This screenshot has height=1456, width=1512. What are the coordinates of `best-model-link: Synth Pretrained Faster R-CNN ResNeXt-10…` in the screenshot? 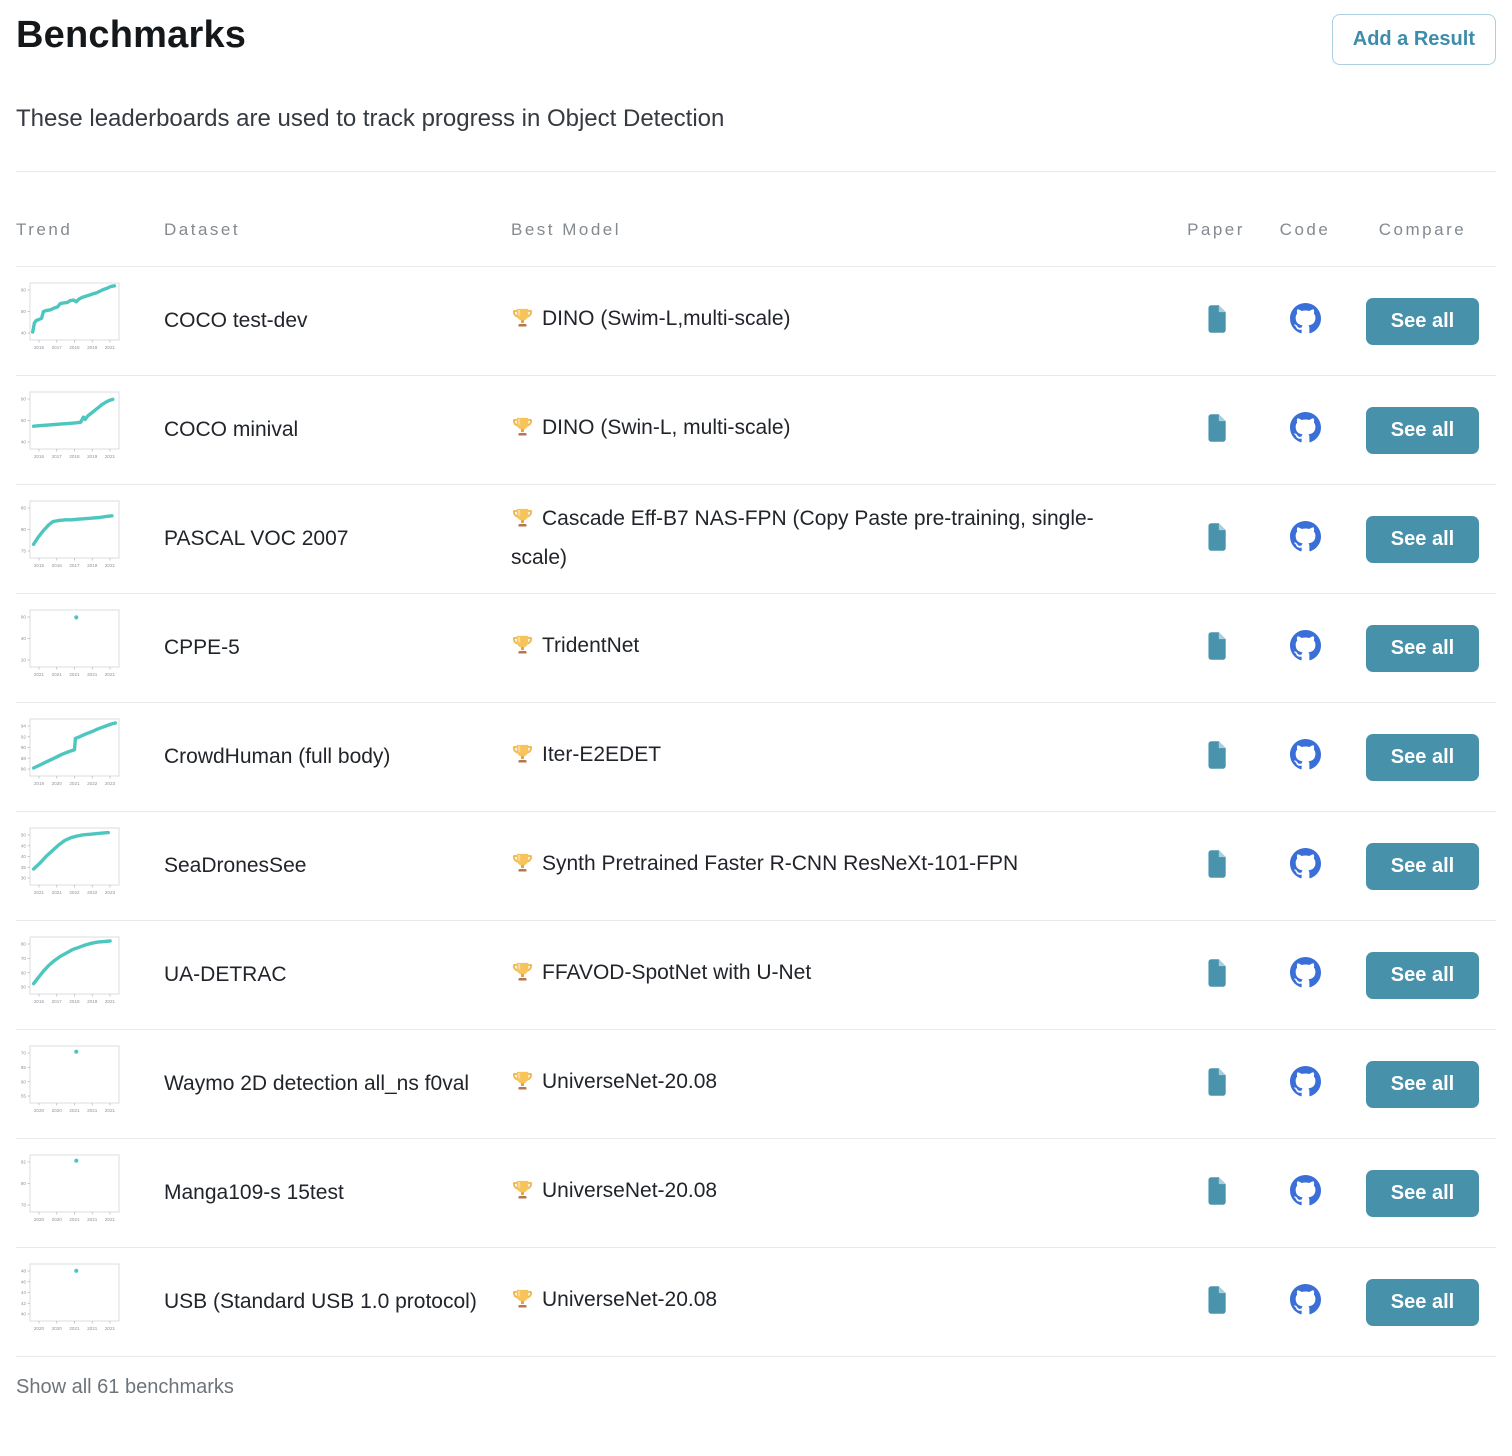 It's located at (780, 863).